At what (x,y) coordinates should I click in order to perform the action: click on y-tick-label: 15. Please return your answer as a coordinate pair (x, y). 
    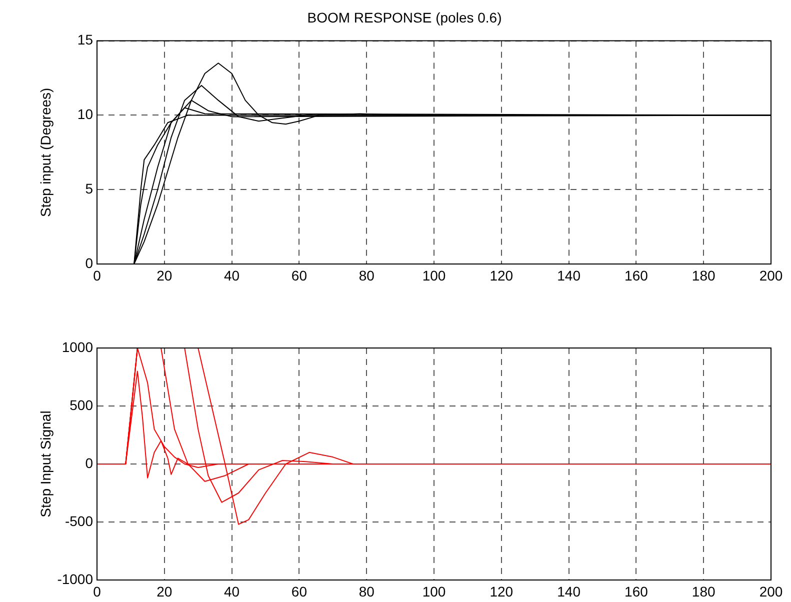
    Looking at the image, I should click on (85, 40).